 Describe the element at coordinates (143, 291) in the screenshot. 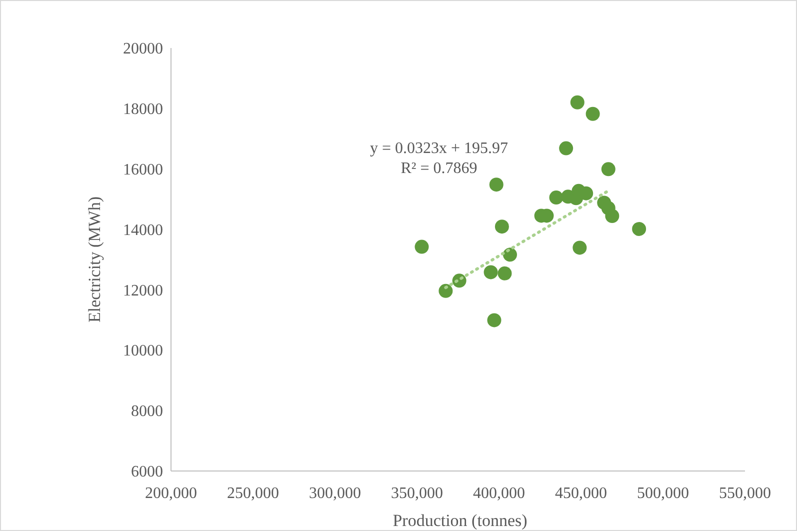

I see `y-tick-label: 12000` at that location.